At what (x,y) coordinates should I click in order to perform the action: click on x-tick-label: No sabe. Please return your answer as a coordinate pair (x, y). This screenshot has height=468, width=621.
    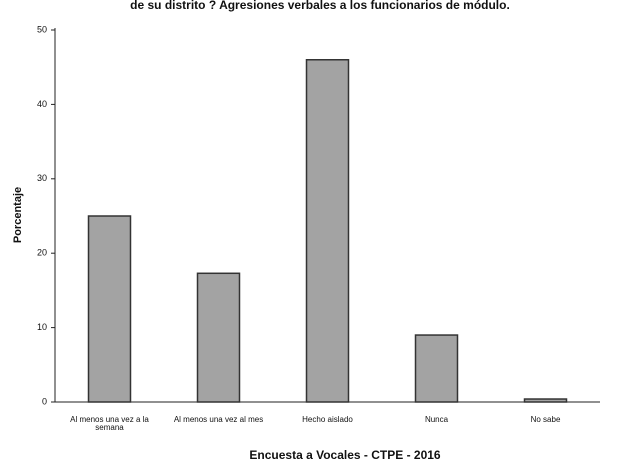
    Looking at the image, I should click on (545, 420).